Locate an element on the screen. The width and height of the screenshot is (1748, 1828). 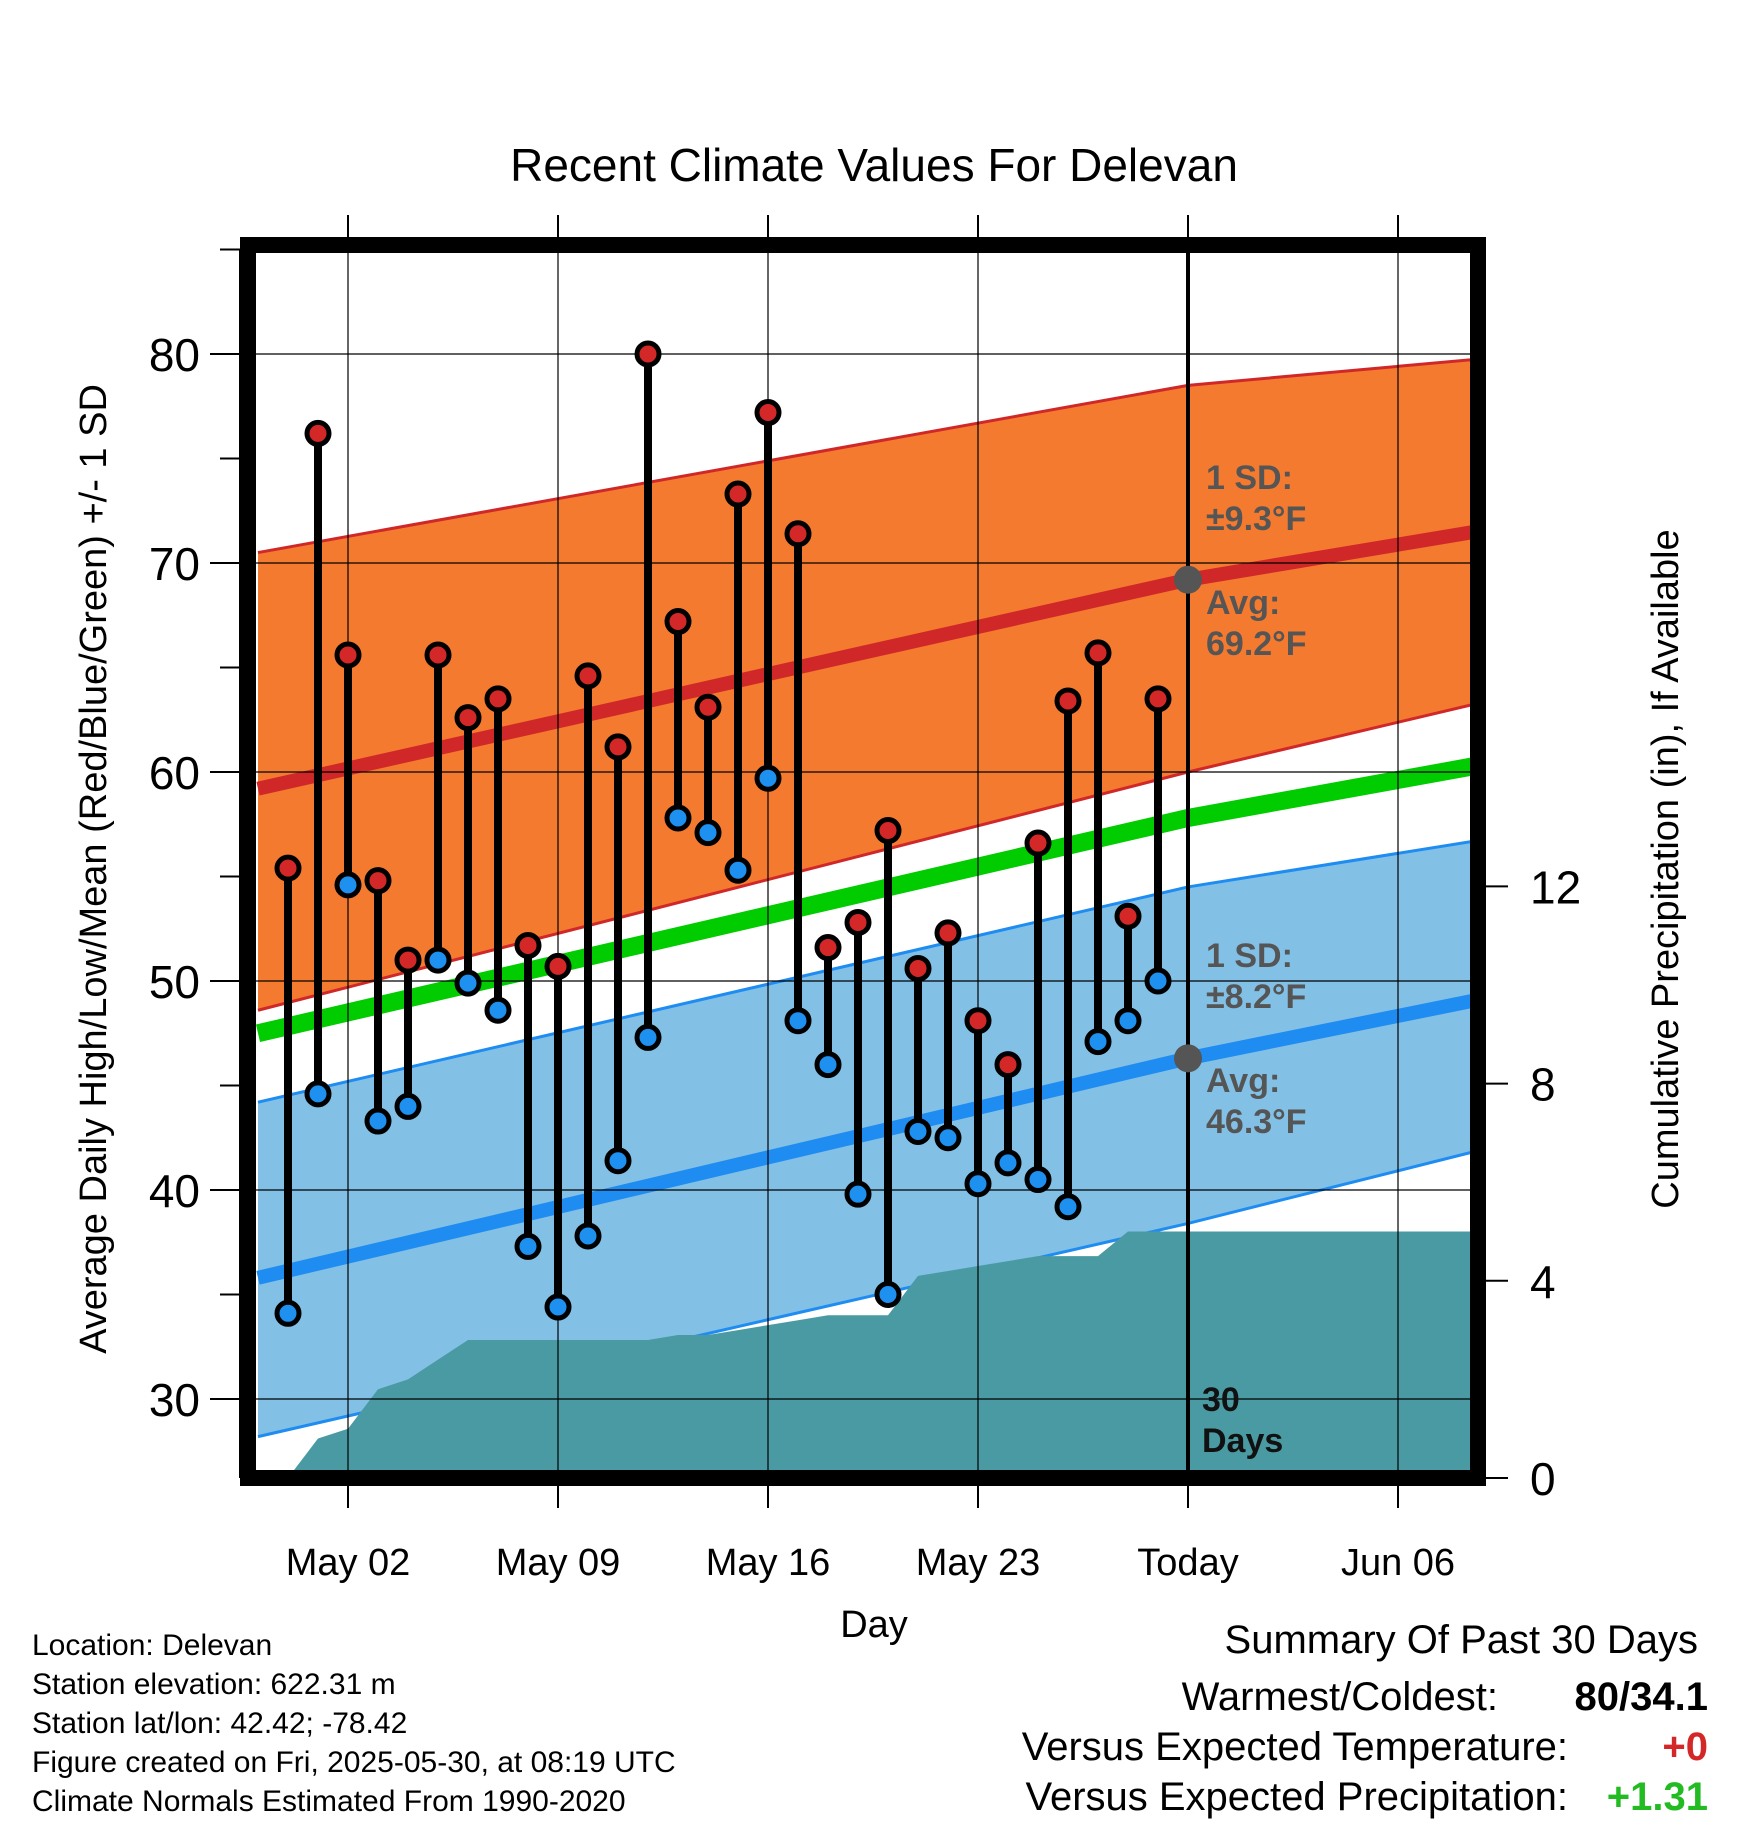
x-tick-label: May 16 is located at coordinates (768, 1563).